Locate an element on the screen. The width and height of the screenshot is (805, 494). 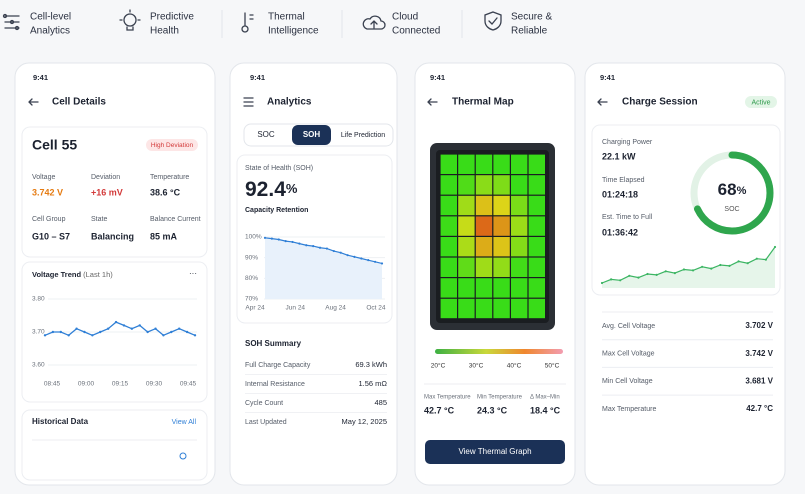
metric-label: Balance Current is located at coordinates (175, 219).